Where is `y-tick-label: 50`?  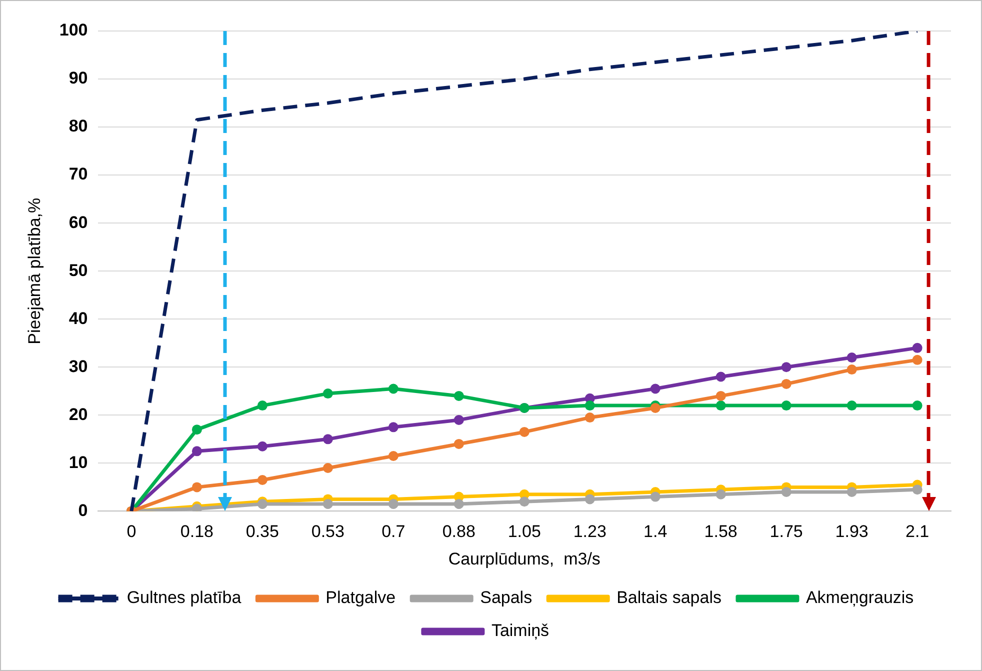 y-tick-label: 50 is located at coordinates (78, 270).